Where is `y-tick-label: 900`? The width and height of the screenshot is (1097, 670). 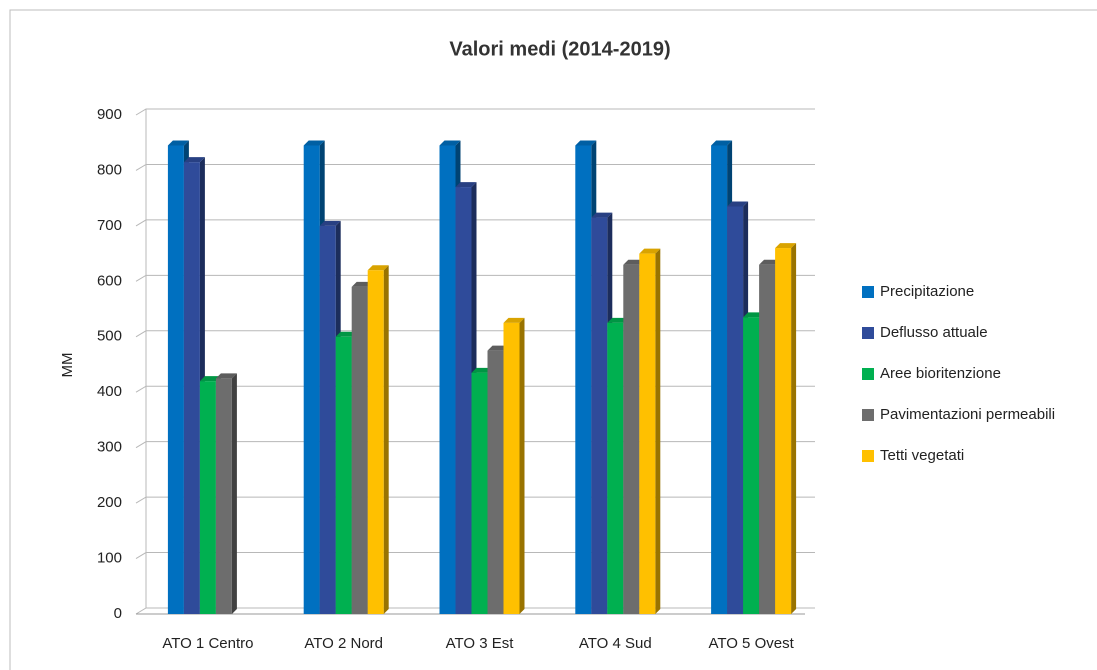 y-tick-label: 900 is located at coordinates (109, 114).